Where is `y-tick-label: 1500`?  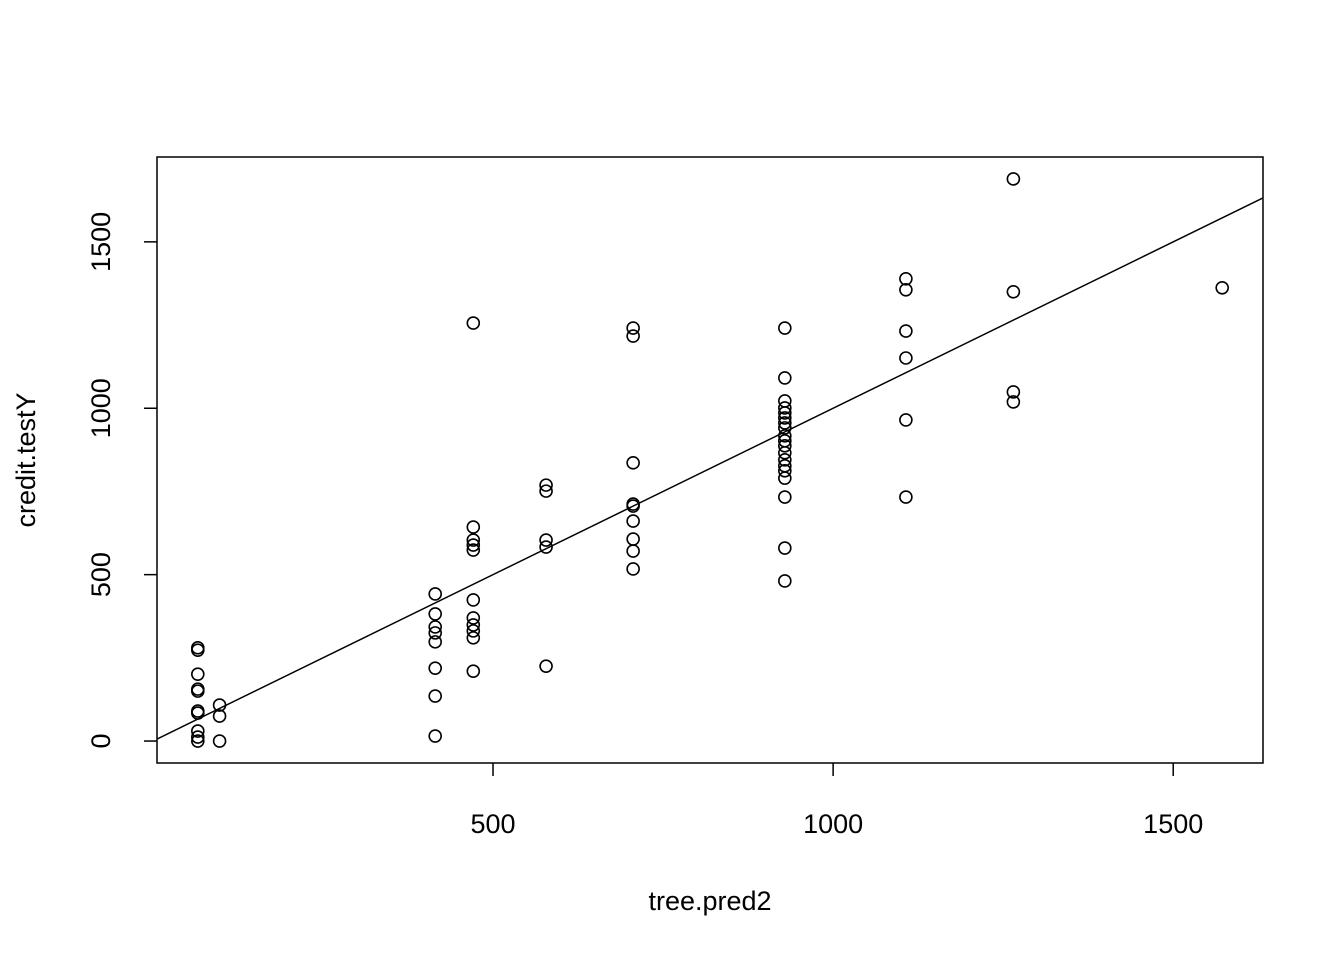 y-tick-label: 1500 is located at coordinates (101, 242).